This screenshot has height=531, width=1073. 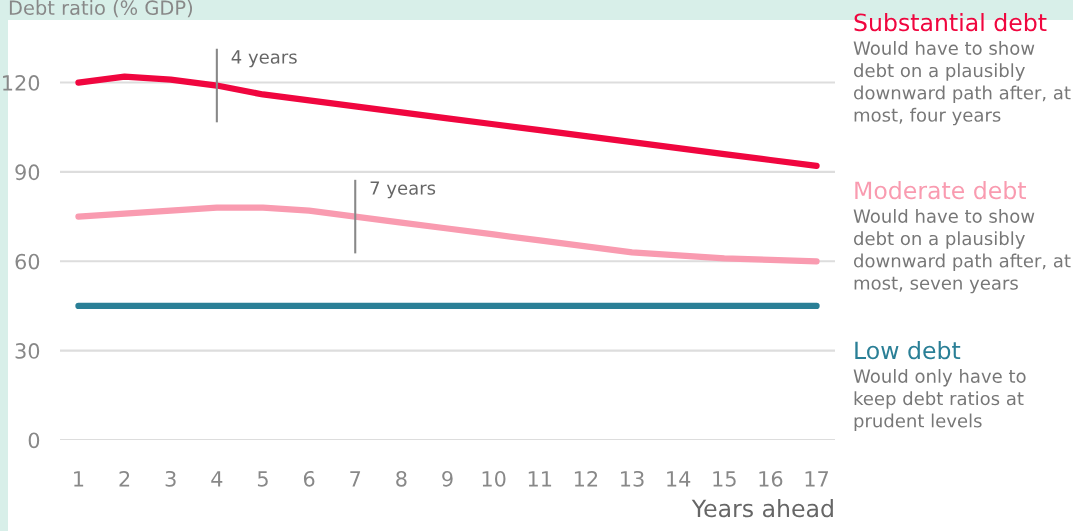 I want to click on y-tick-label: 60, so click(x=27, y=261).